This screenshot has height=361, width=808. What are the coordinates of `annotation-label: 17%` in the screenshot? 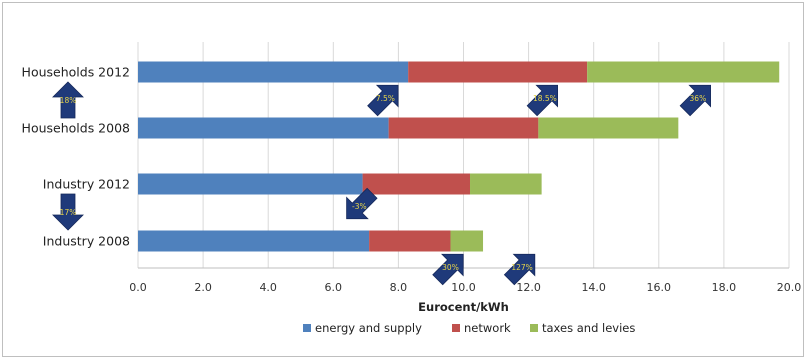 It's located at (68, 212).